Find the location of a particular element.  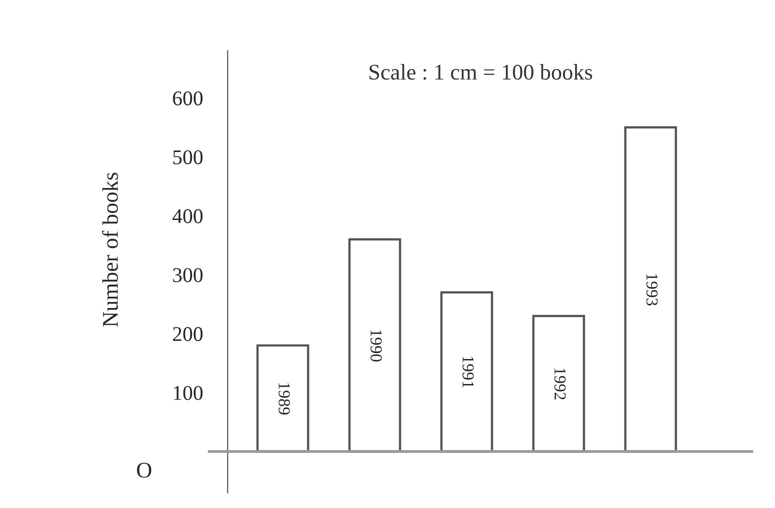

y-tick-label: 300 is located at coordinates (188, 275).